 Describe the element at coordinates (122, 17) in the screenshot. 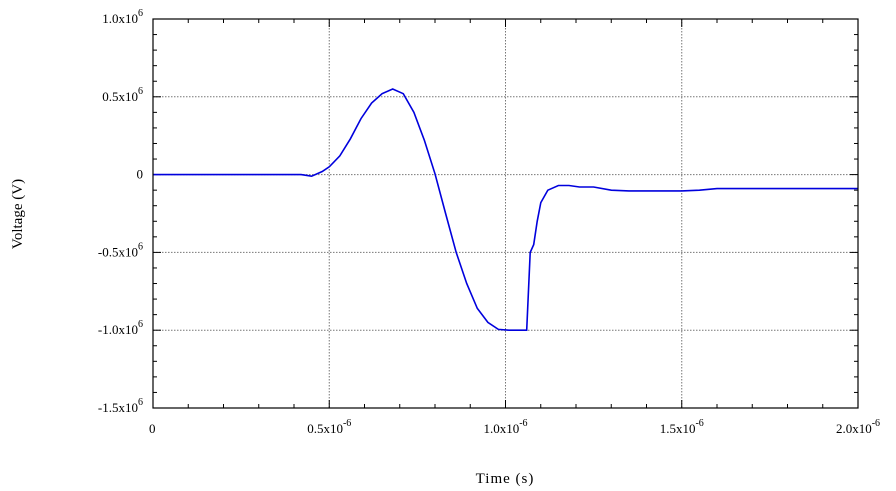

I see `y-tick-label: 1.0x10⁶` at that location.